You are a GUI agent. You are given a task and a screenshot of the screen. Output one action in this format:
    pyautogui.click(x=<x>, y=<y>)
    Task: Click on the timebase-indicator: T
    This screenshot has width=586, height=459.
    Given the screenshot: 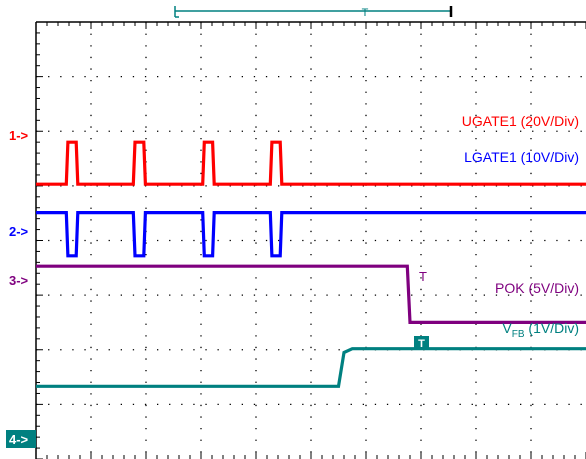 What is the action you would take?
    pyautogui.click(x=313, y=12)
    